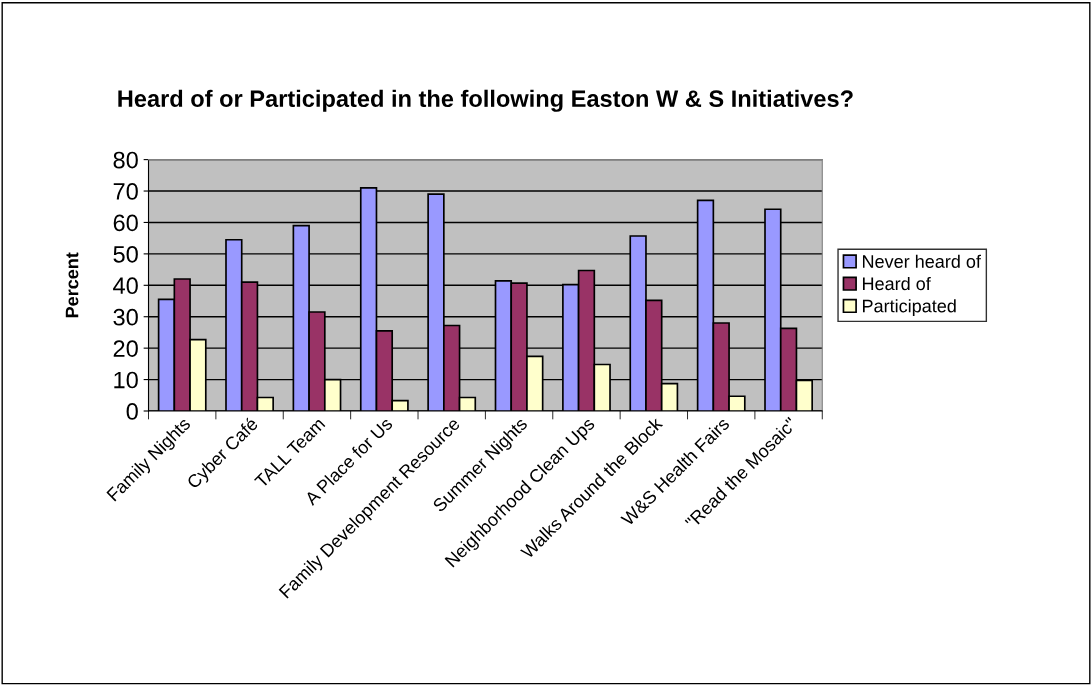 This screenshot has height=685, width=1092. I want to click on y-tick-label: 70, so click(125, 191).